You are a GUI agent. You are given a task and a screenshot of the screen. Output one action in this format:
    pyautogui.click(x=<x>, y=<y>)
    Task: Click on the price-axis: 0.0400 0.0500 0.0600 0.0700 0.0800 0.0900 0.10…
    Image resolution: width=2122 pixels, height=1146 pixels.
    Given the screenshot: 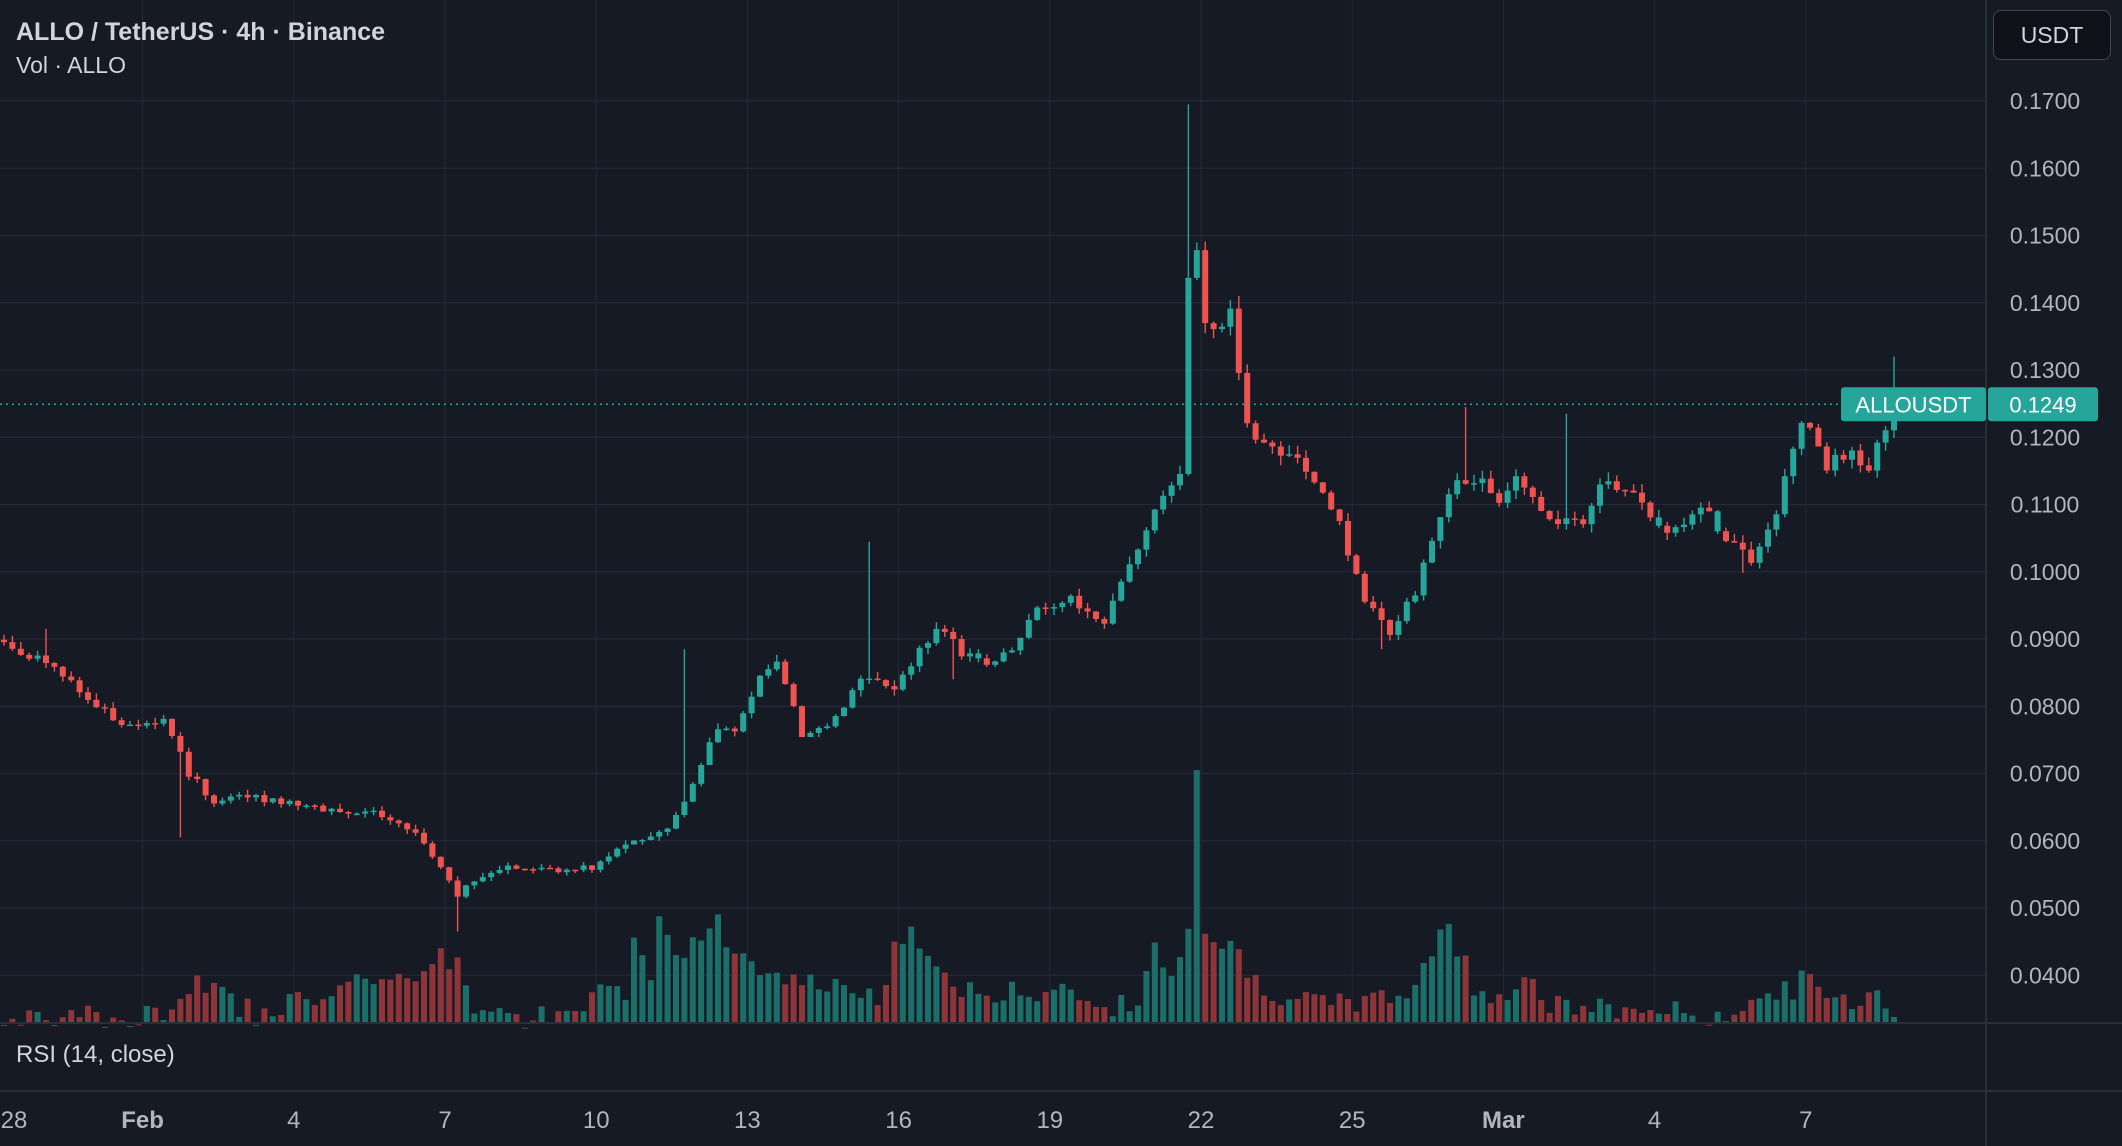 What is the action you would take?
    pyautogui.click(x=2045, y=538)
    